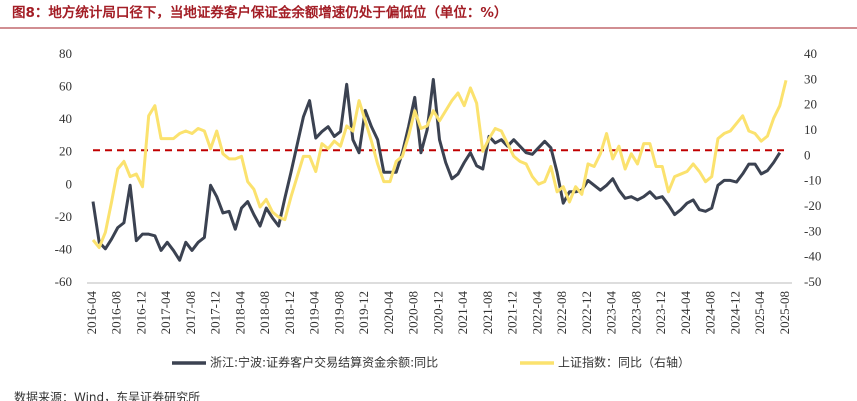  I want to click on y-tick-label: 80, so click(65, 53).